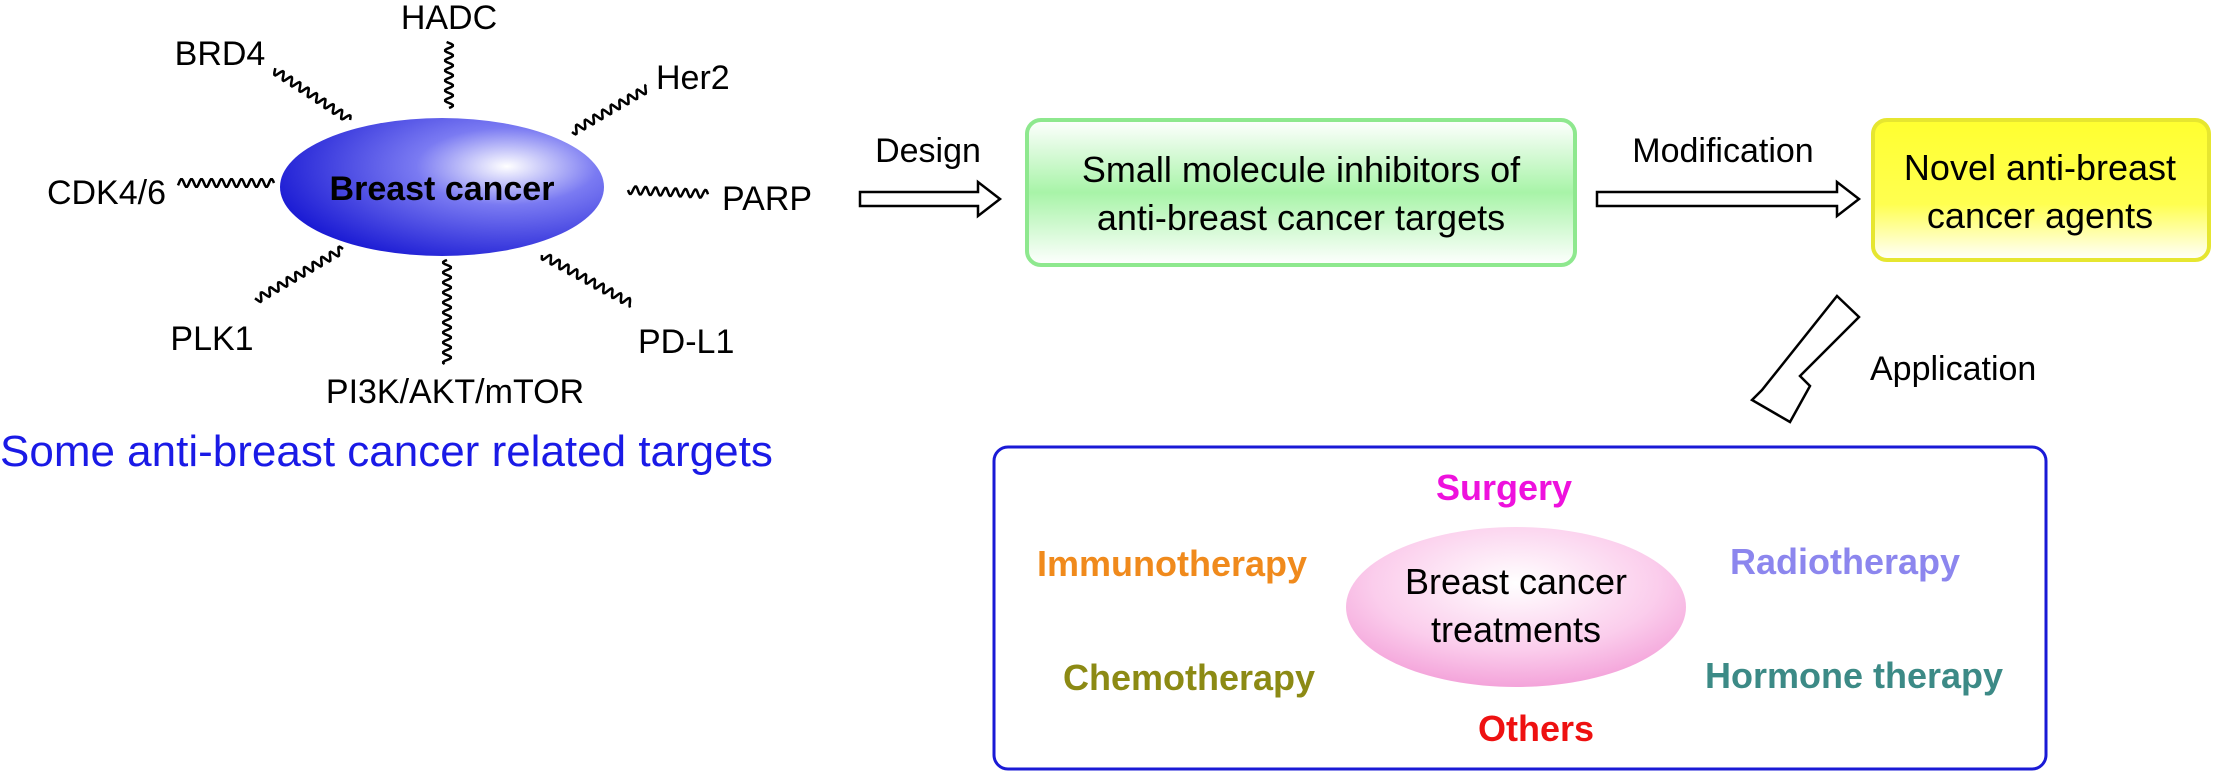  I want to click on application-arrow-group: Application, so click(1892, 359).